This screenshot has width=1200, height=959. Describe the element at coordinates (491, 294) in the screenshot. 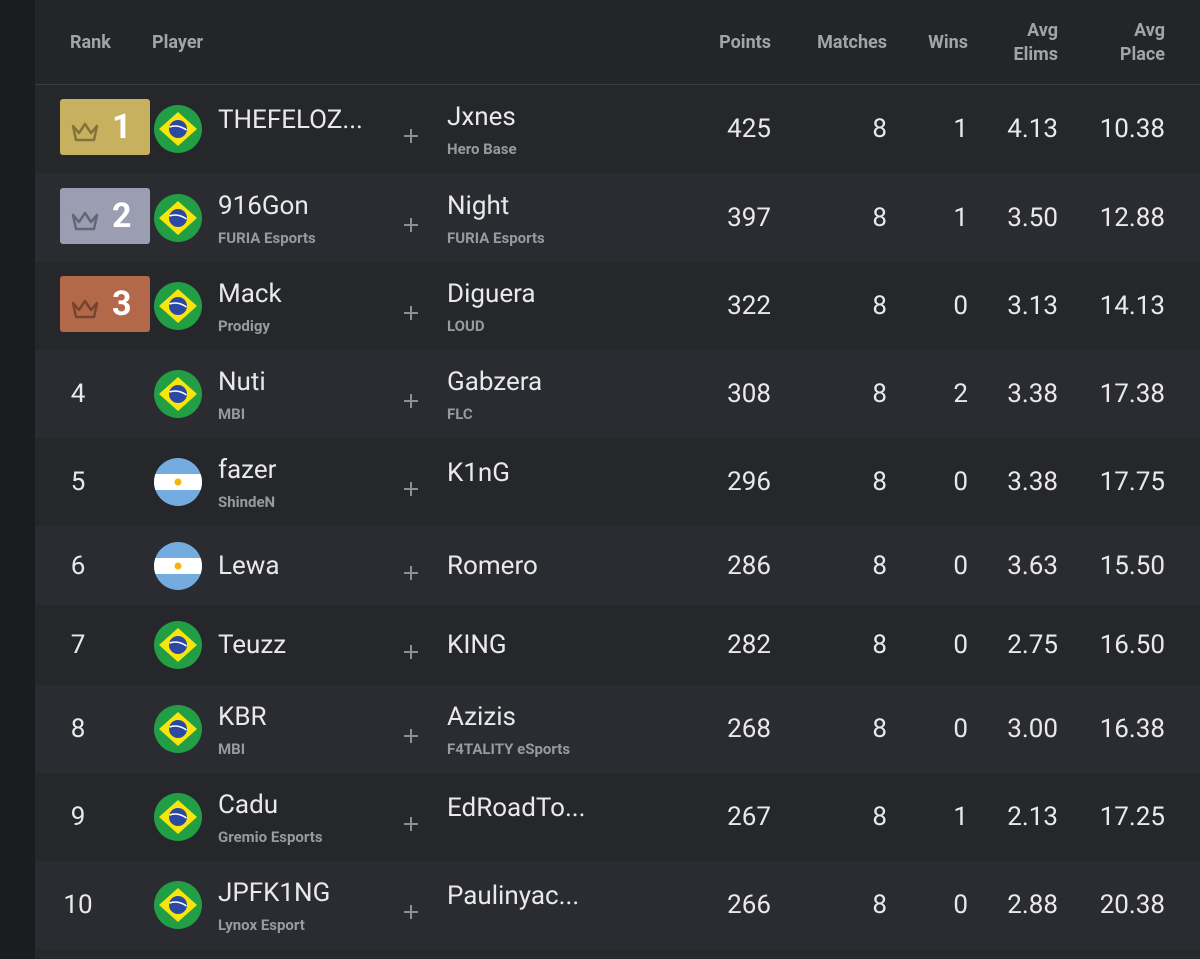

I see `player-name: Diguera` at that location.